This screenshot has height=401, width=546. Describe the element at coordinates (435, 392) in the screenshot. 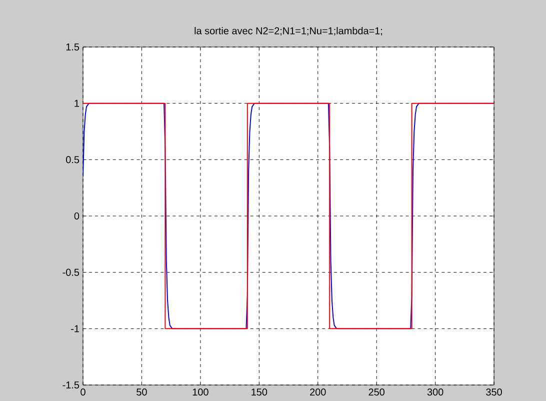

I see `x-tick-label: 300` at that location.